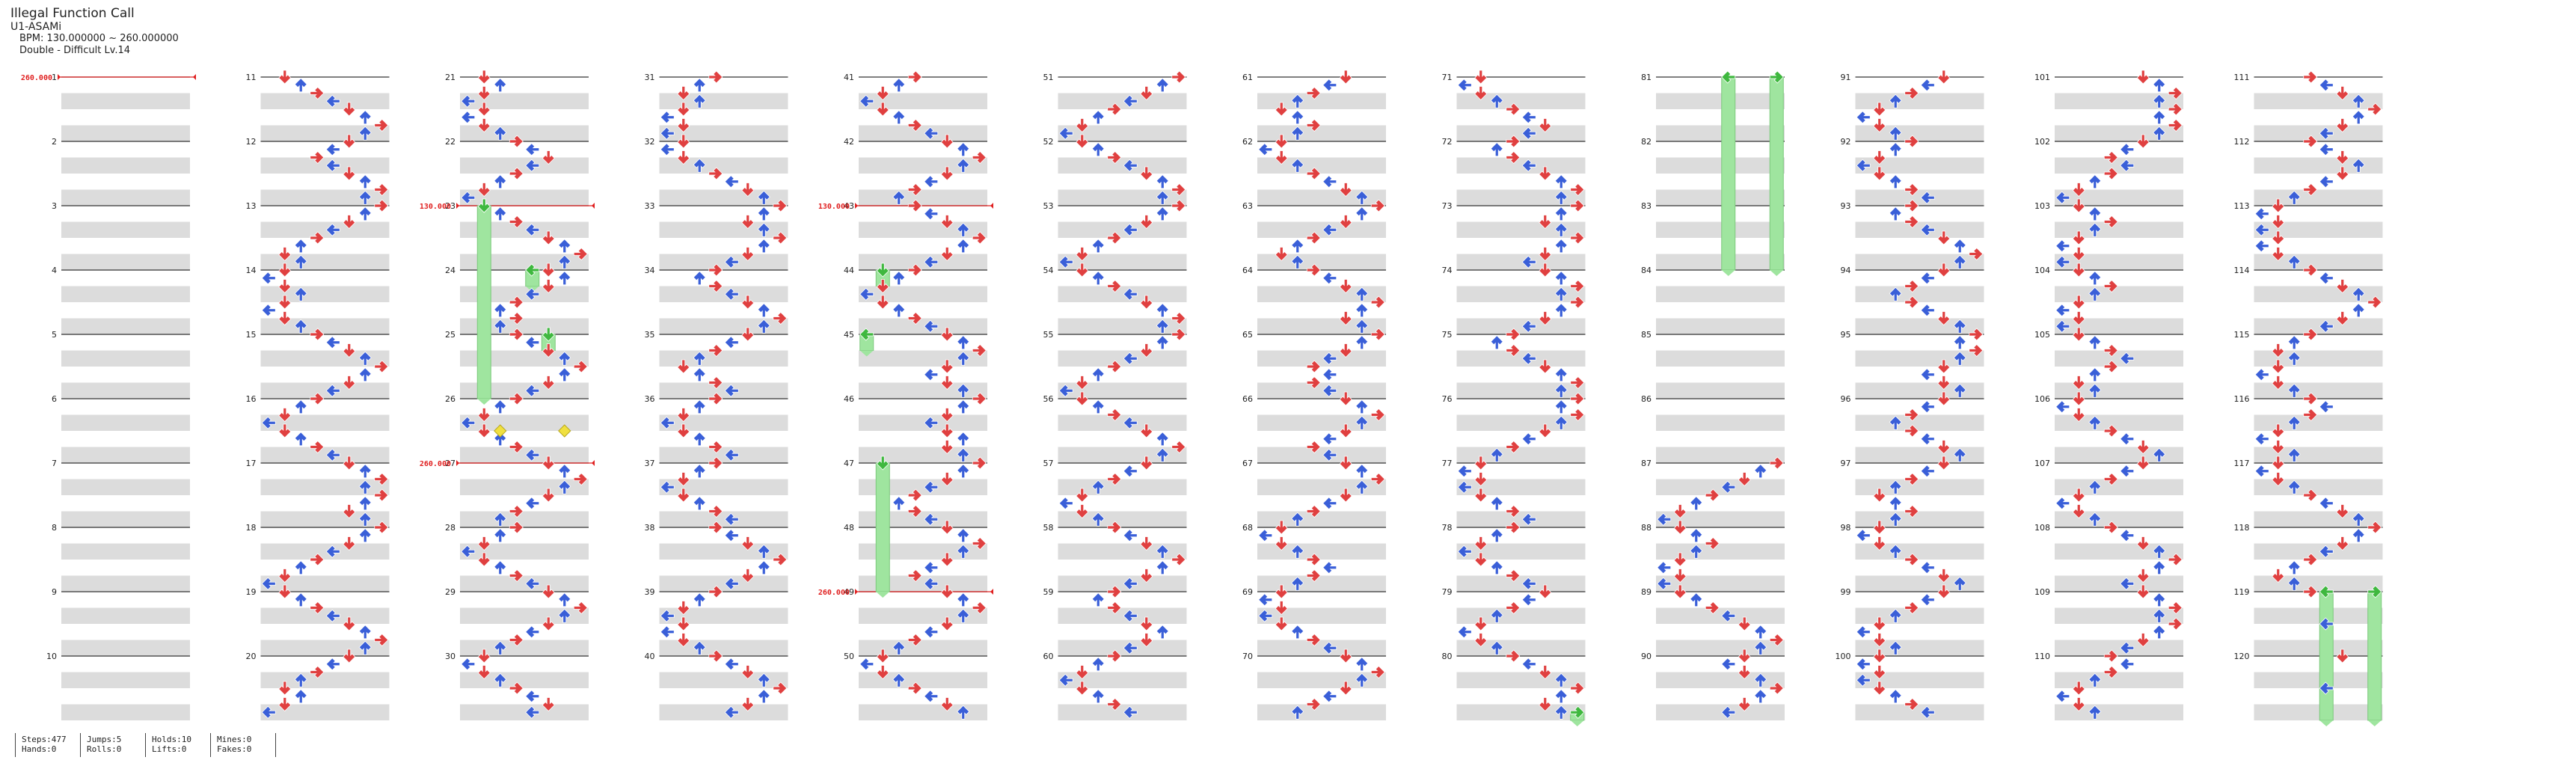 This screenshot has width=2576, height=766. What do you see at coordinates (435, 464) in the screenshot?
I see `bpm-change-label: 260.000` at bounding box center [435, 464].